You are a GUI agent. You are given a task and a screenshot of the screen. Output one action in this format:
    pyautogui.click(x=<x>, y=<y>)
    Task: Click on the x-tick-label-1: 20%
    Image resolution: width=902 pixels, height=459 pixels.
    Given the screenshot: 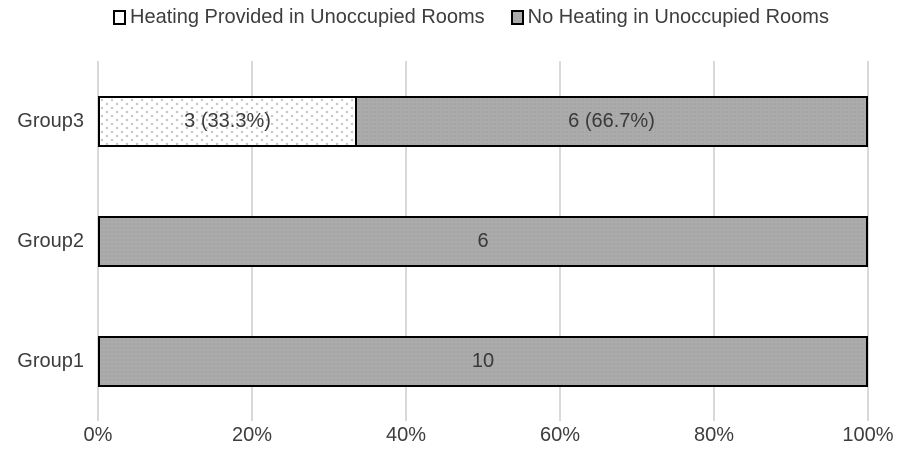 What is the action you would take?
    pyautogui.click(x=252, y=435)
    